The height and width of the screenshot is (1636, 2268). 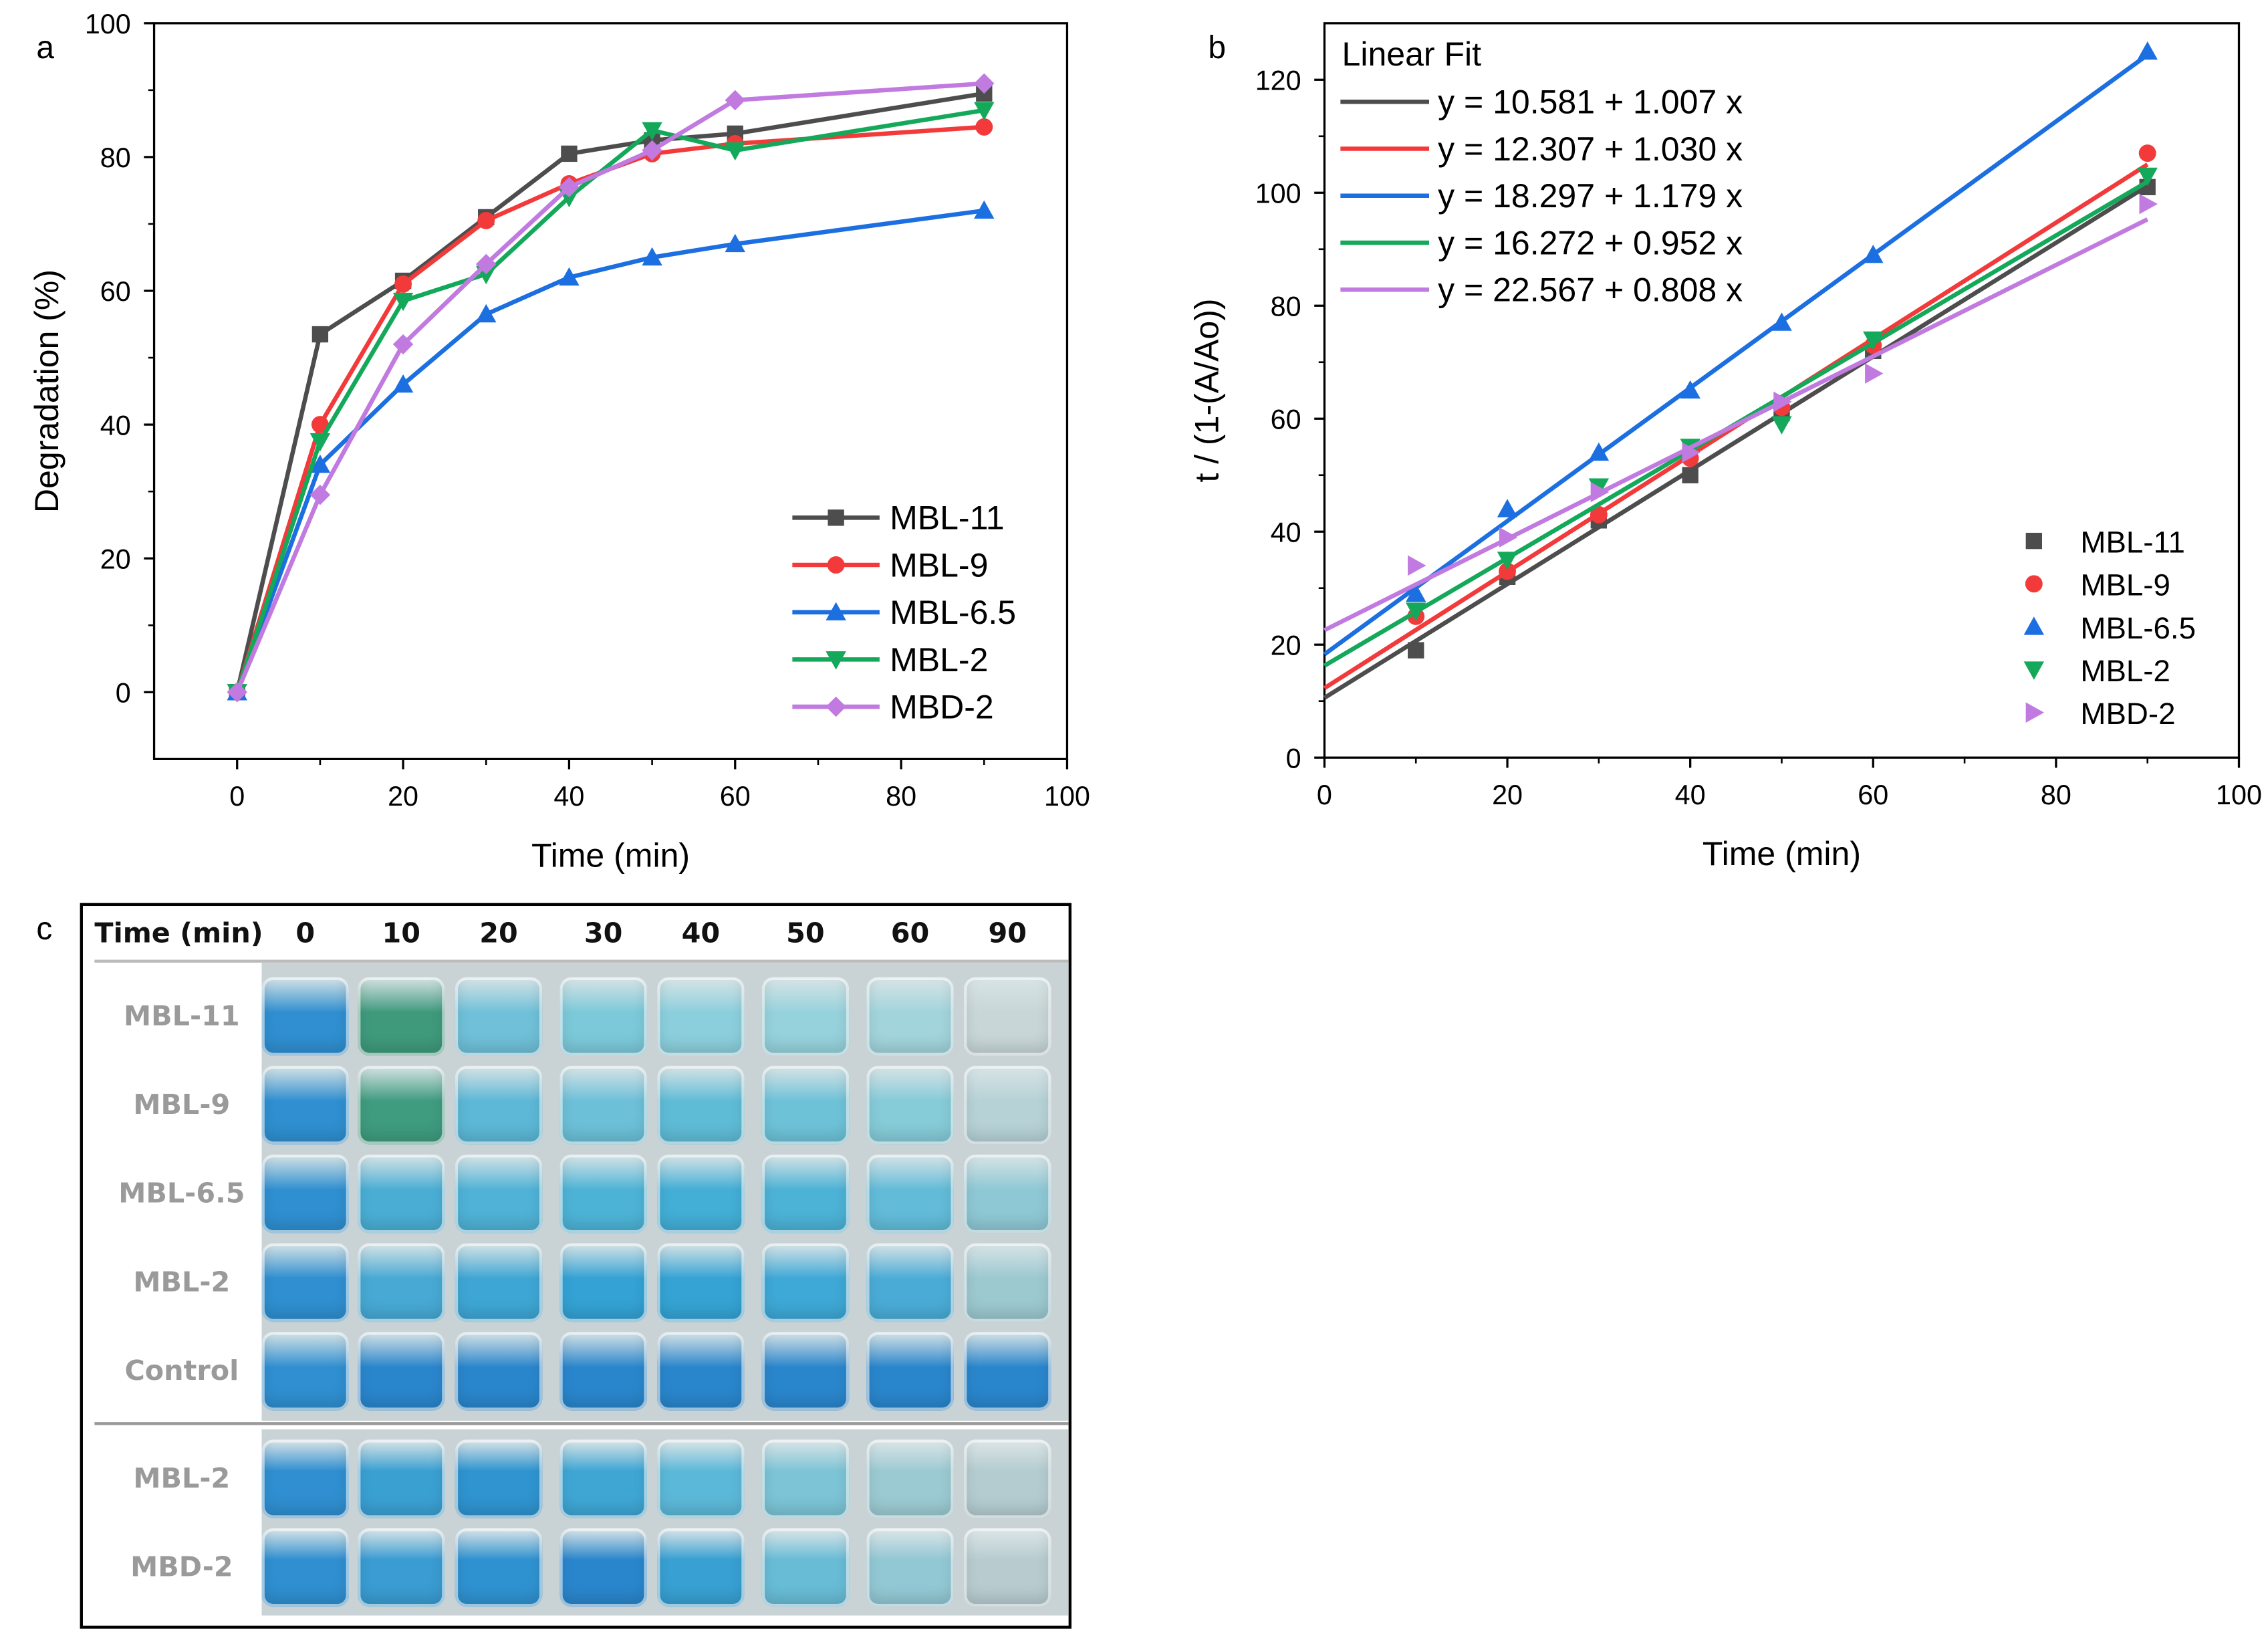 What do you see at coordinates (181, 1193) in the screenshot?
I see `row-label: MBL-6.5` at bounding box center [181, 1193].